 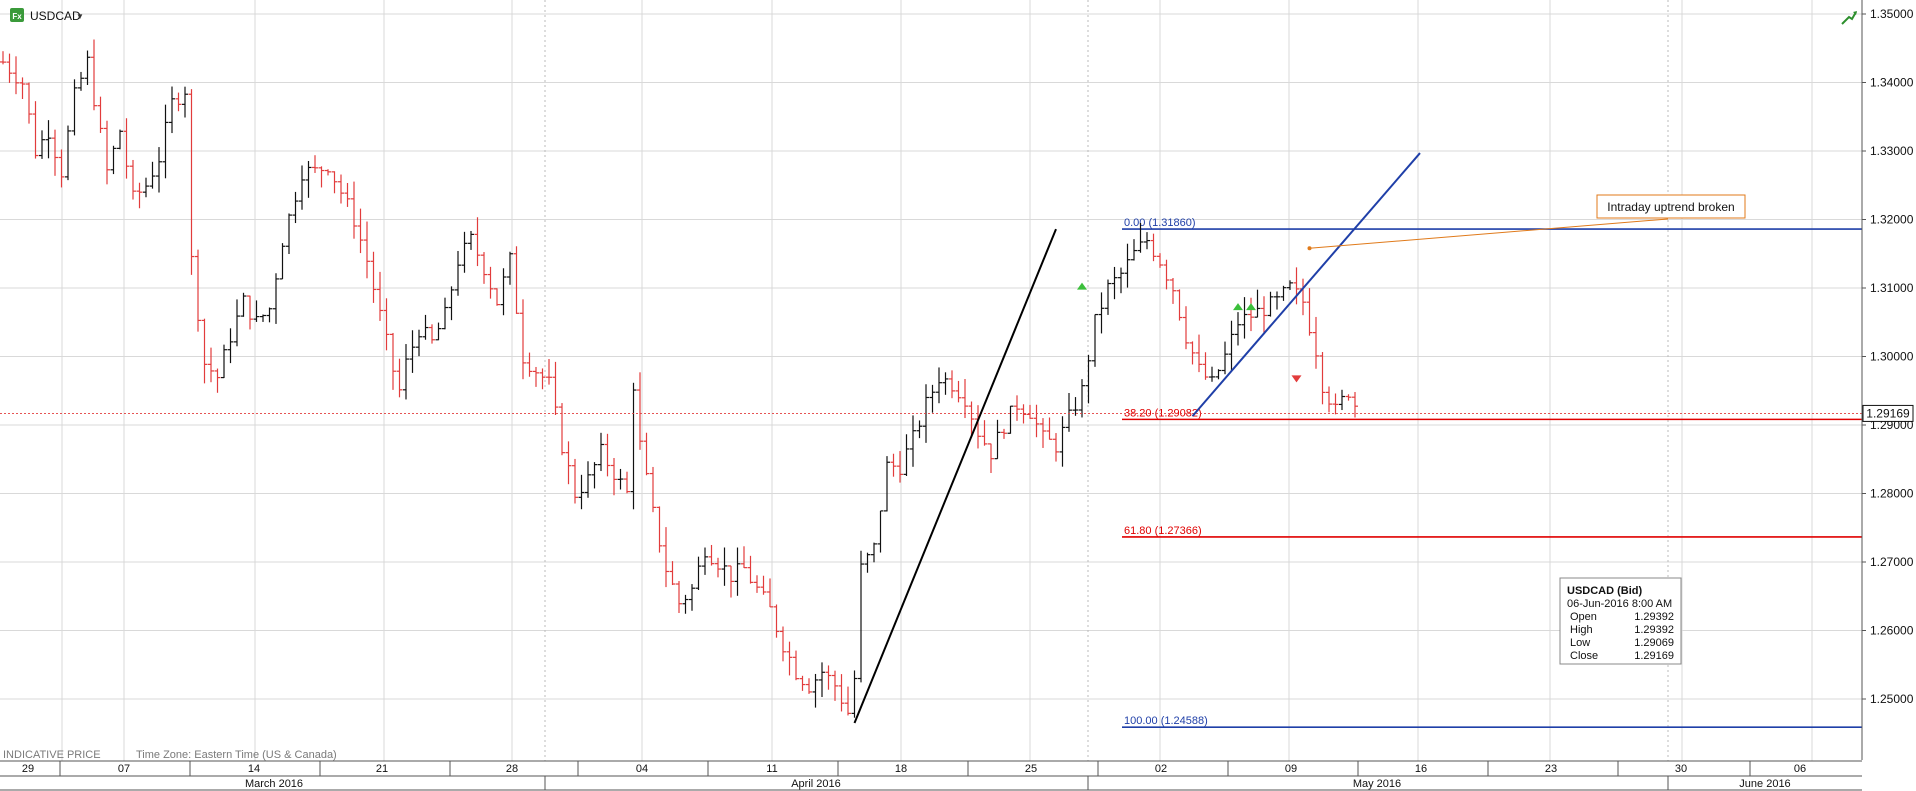 I want to click on info-box-frame, so click(x=1620, y=621).